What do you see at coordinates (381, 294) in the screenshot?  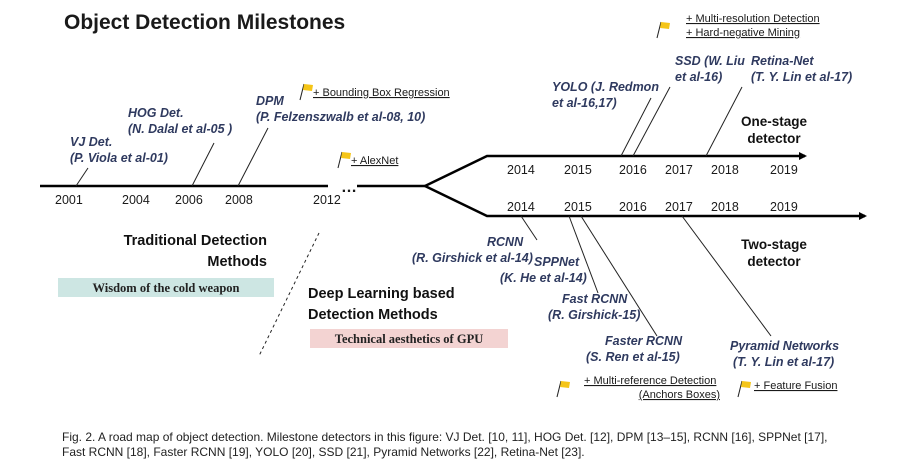 I see `deep-label-line1: Deep Learning based` at bounding box center [381, 294].